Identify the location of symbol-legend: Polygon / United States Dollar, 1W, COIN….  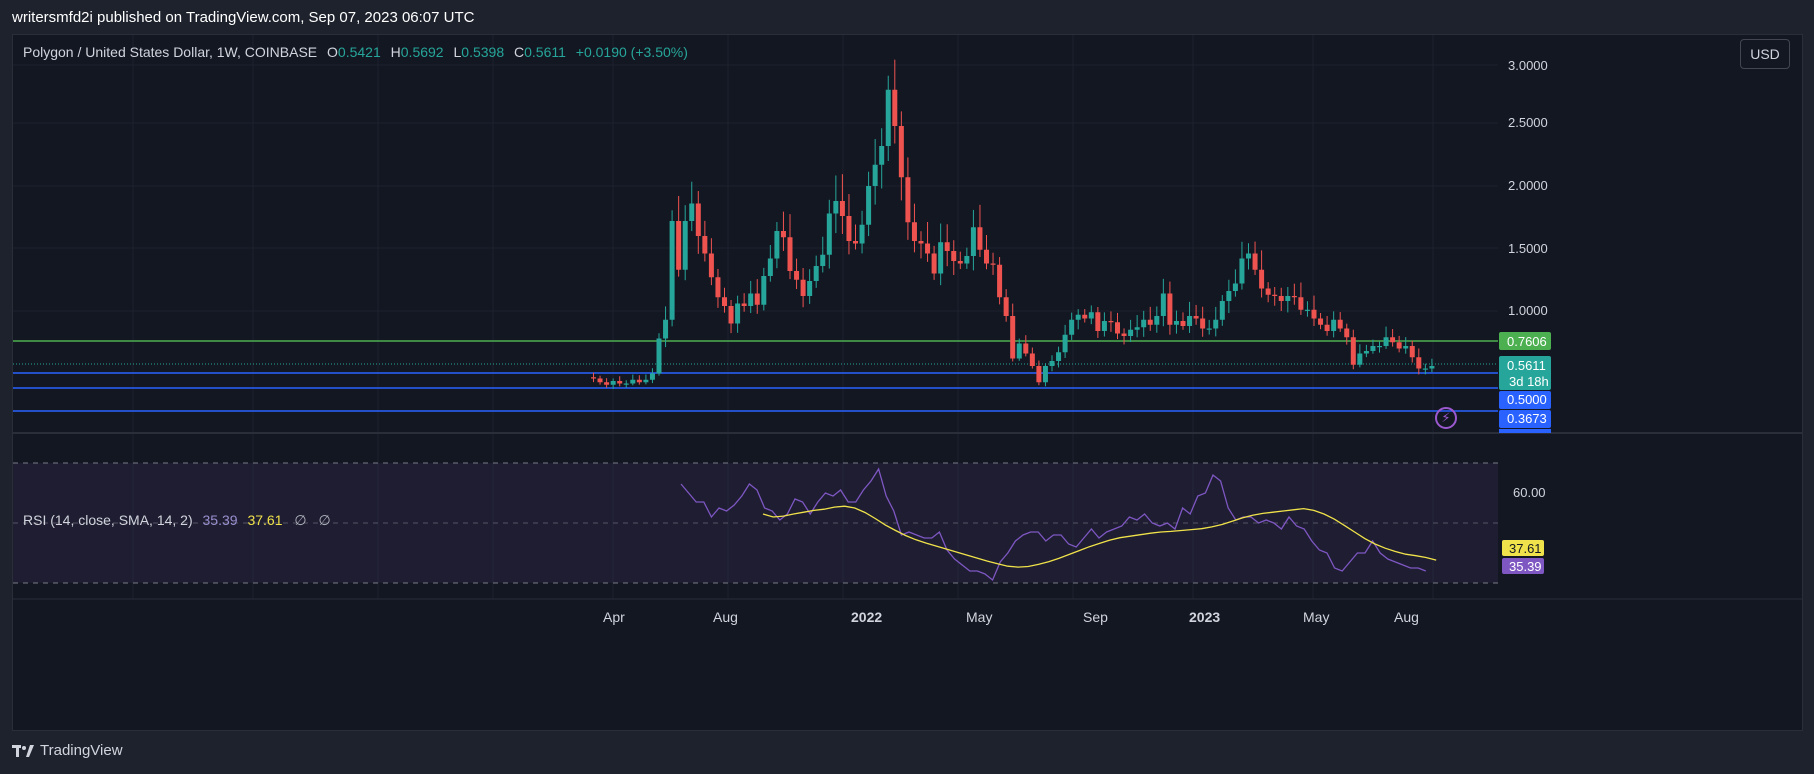
(355, 52).